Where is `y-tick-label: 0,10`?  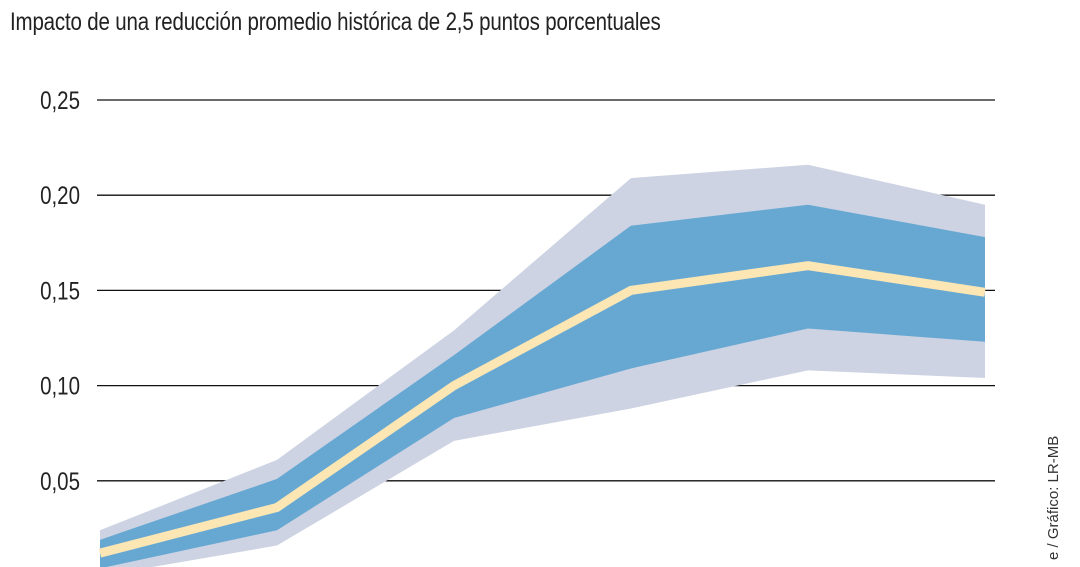 y-tick-label: 0,10 is located at coordinates (60, 386).